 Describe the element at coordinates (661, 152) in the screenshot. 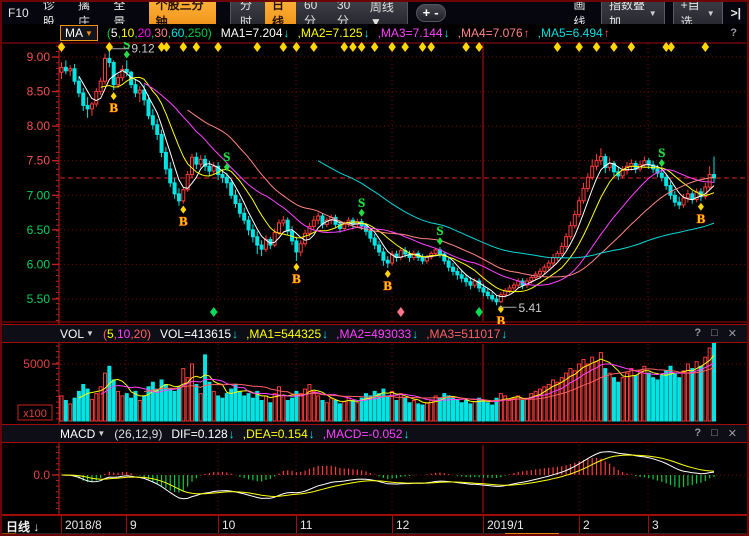

I see `svg-text: S` at that location.